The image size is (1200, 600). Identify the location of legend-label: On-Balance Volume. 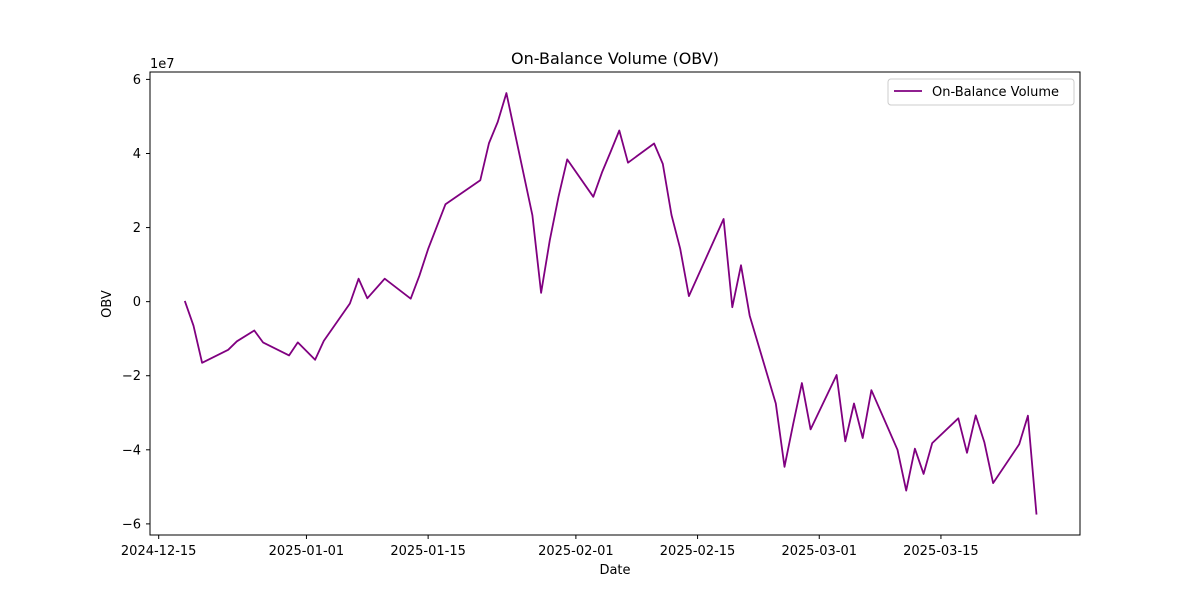
(995, 92).